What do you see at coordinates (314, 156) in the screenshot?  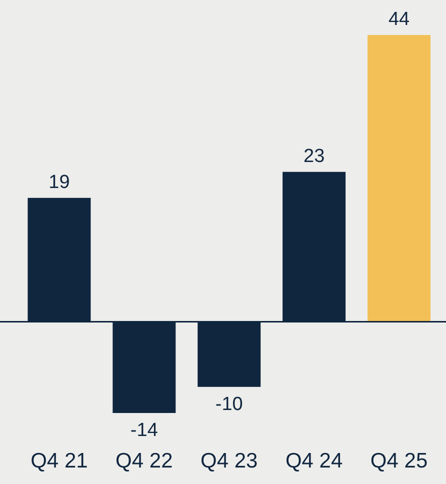 I see `data-label: 23` at bounding box center [314, 156].